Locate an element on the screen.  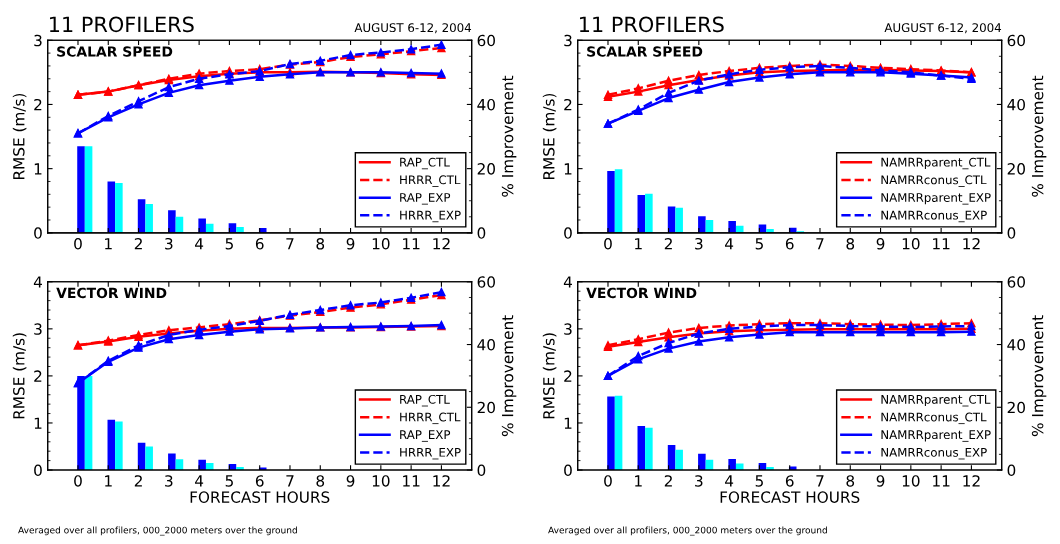
text: Averaged over all profilers, 000_2000 meters over the ground is located at coordinates (157, 531).